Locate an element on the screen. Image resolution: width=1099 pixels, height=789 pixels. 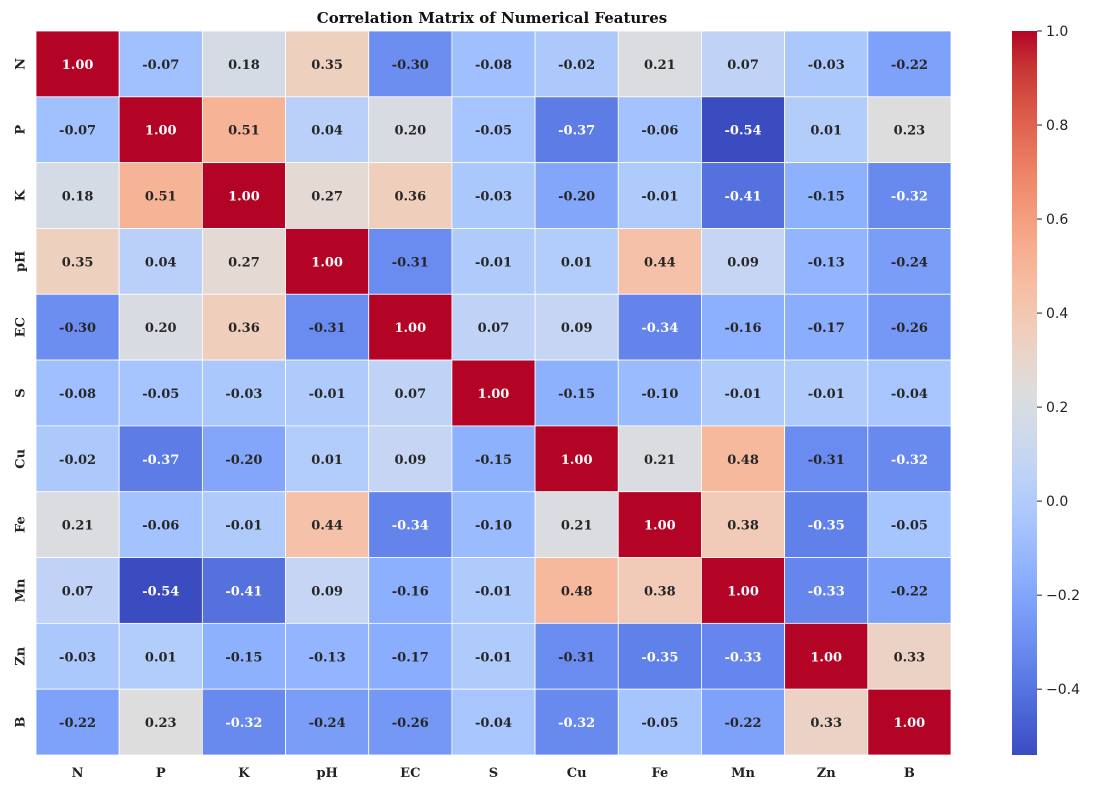
heatmap-value-label: -0.54 is located at coordinates (743, 131).